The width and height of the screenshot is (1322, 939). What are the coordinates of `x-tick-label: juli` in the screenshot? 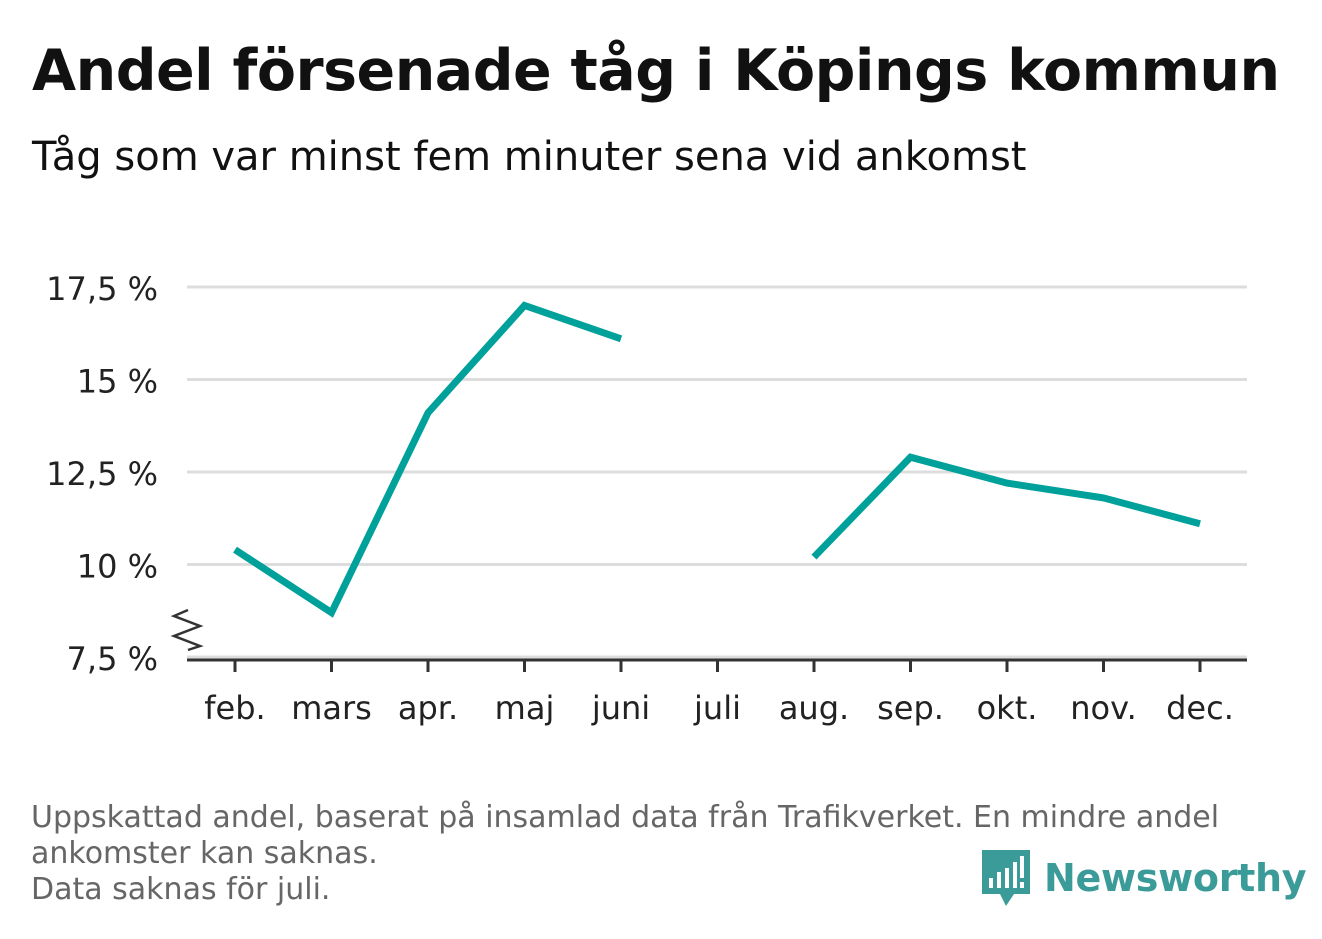 It's located at (717, 708).